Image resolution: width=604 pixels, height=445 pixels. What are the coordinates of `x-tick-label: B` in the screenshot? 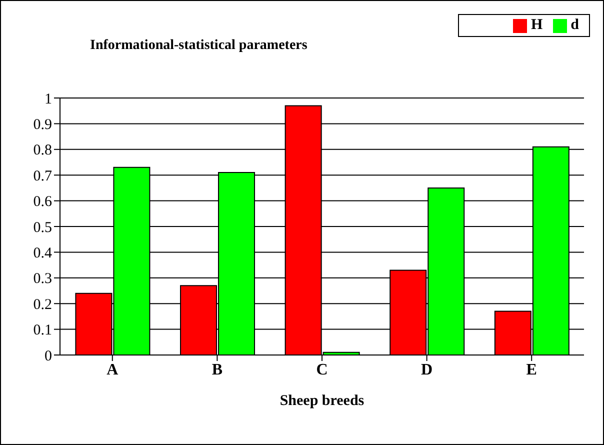 It's located at (217, 369).